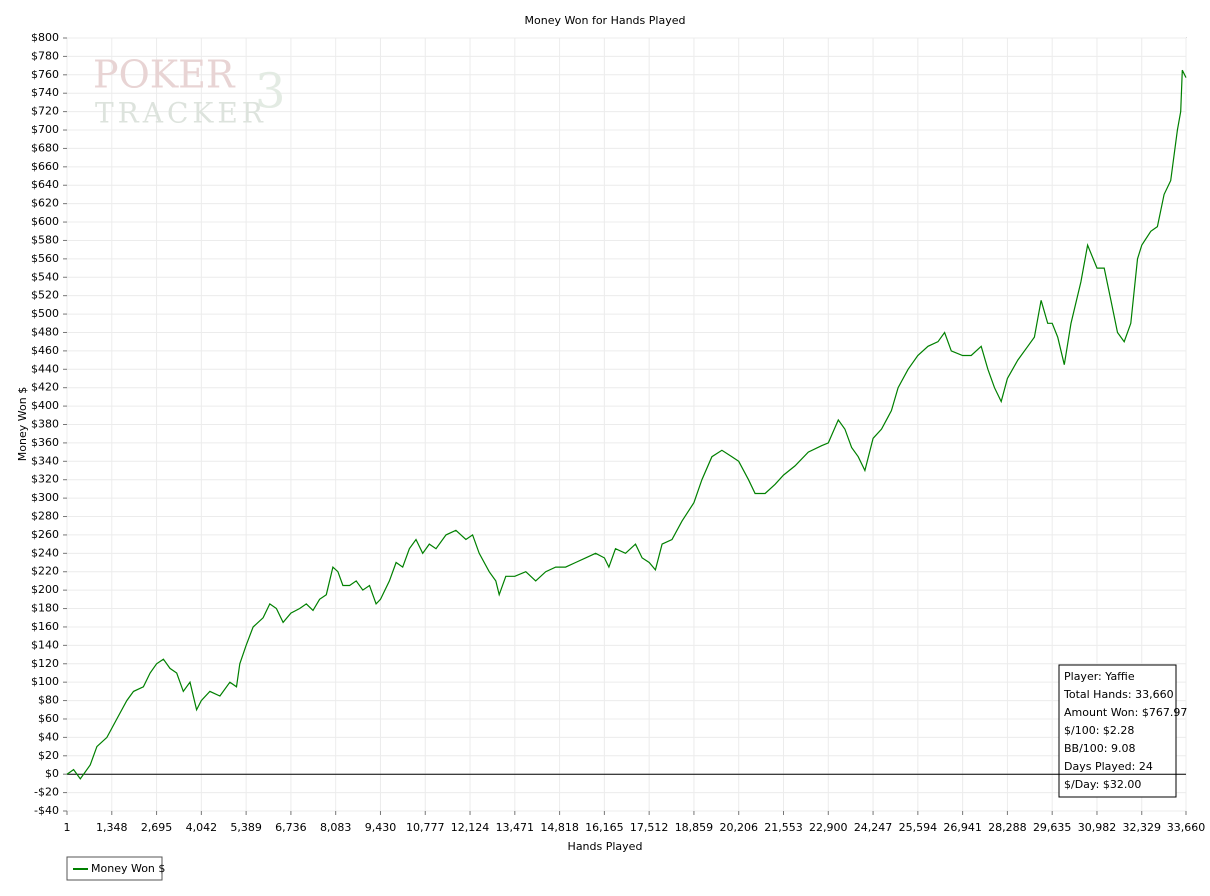 This screenshot has width=1210, height=896. I want to click on x-tick-label: 9,430, so click(381, 827).